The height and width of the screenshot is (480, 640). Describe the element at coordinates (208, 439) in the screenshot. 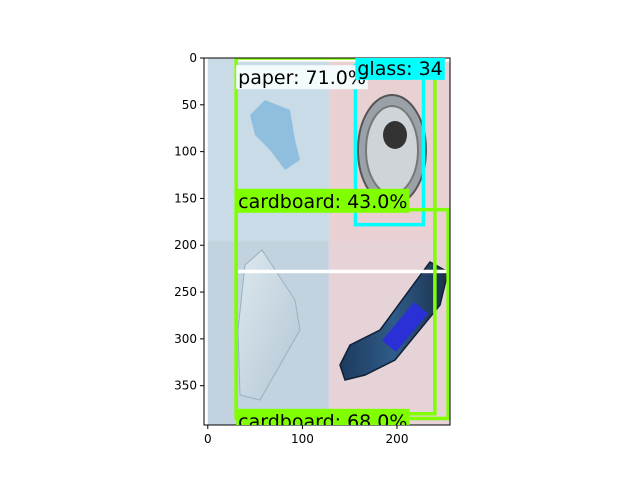

I see `x-tick-label: 0` at that location.